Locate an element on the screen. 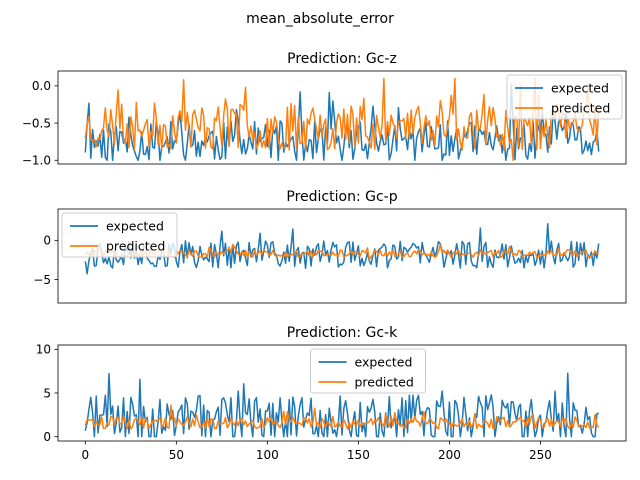 Image resolution: width=640 pixels, height=480 pixels. x-tick-label: 100 is located at coordinates (267, 455).